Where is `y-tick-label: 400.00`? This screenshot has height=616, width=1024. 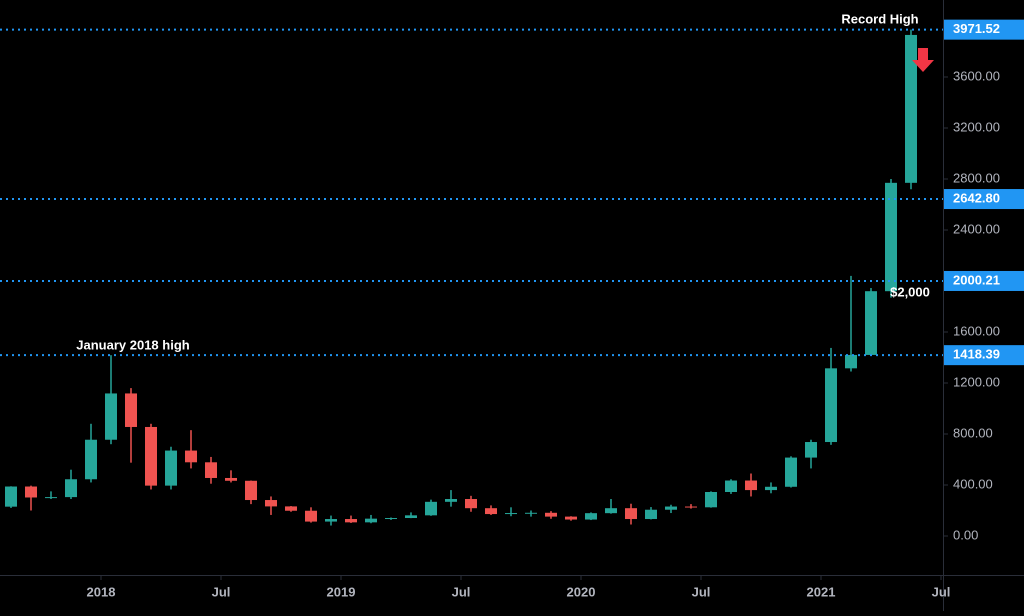
y-tick-label: 400.00 is located at coordinates (973, 483).